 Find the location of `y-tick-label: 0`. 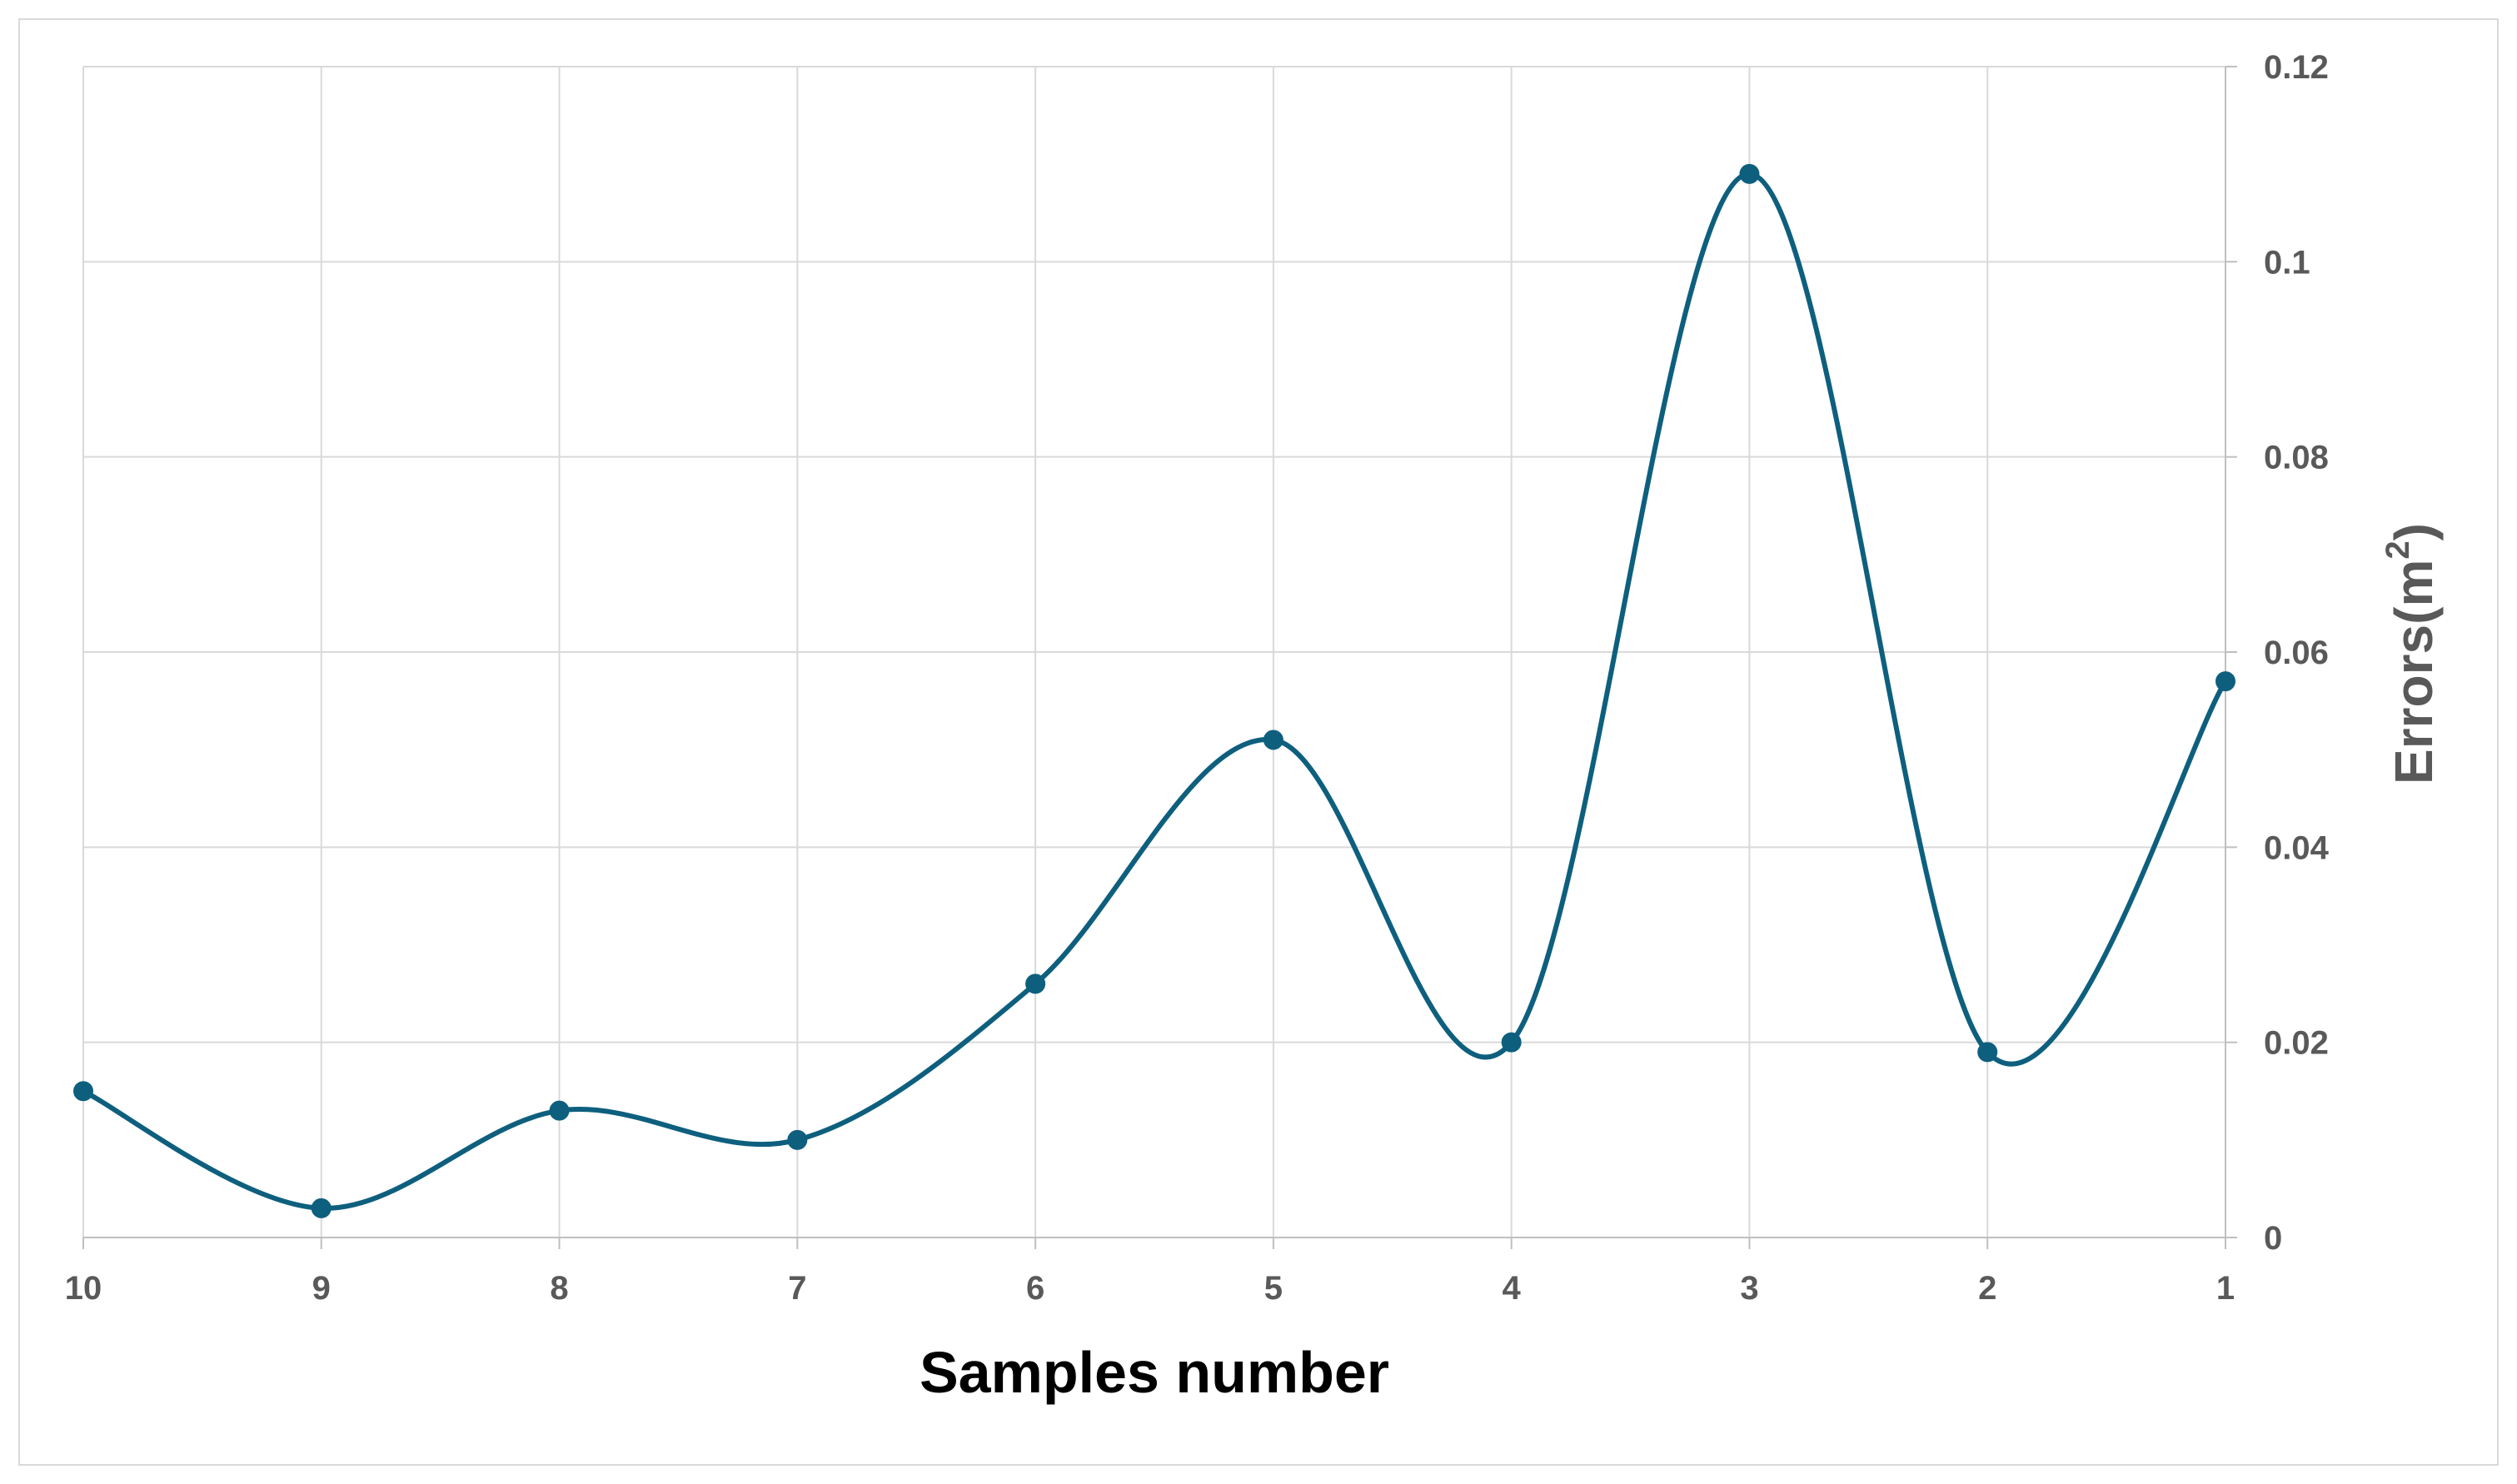

y-tick-label: 0 is located at coordinates (2273, 1238).